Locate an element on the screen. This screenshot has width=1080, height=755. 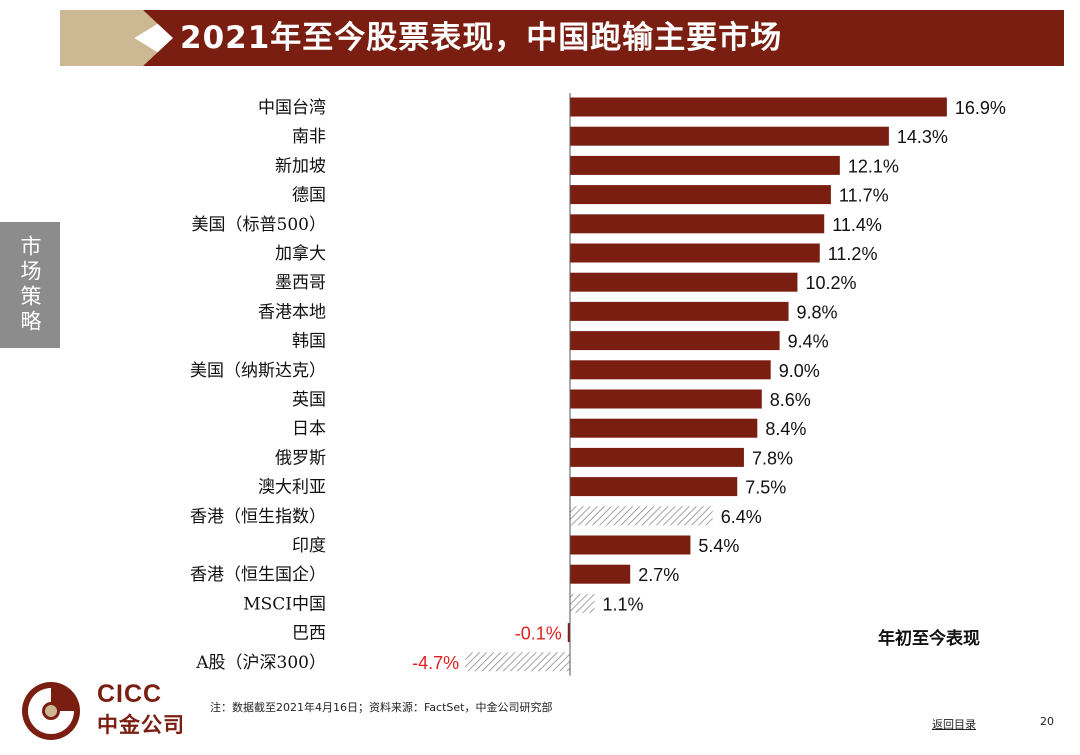
category-label: 英国 is located at coordinates (309, 400).